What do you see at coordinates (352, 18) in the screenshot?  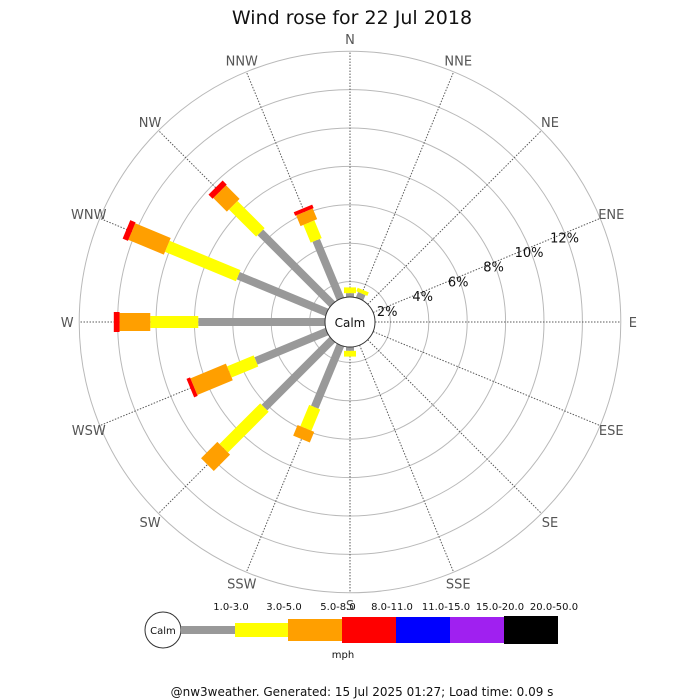 I see `chart-title: Wind rose for 22 Jul 2018` at bounding box center [352, 18].